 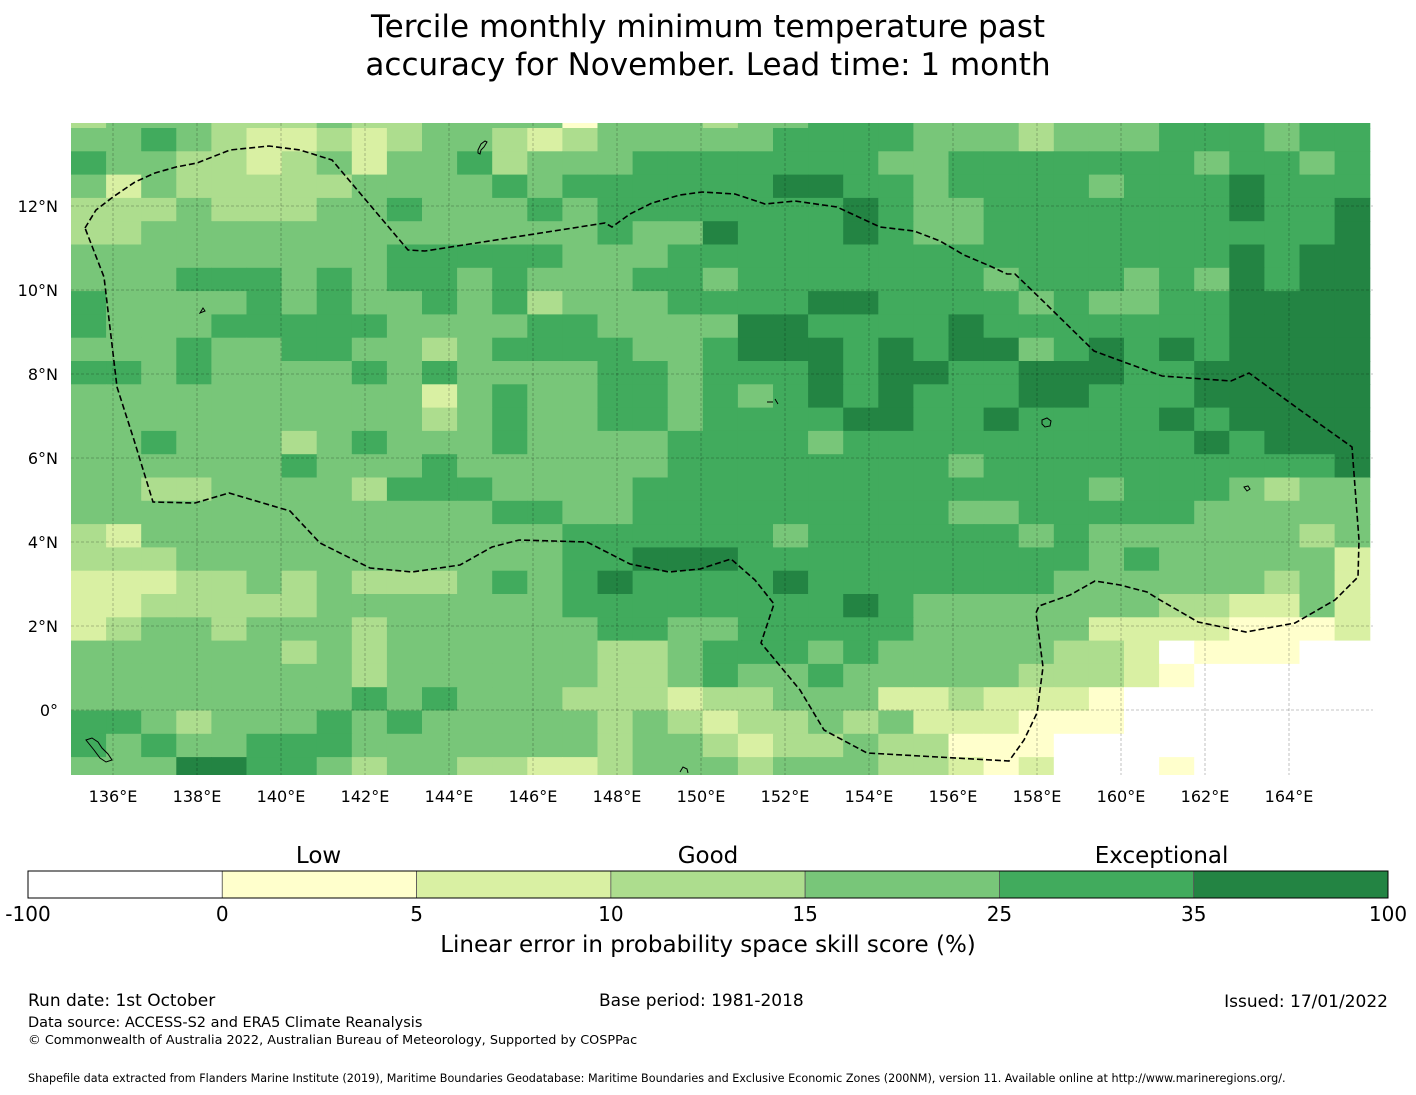 What do you see at coordinates (701, 796) in the screenshot?
I see `x-tick-label: 150°E` at bounding box center [701, 796].